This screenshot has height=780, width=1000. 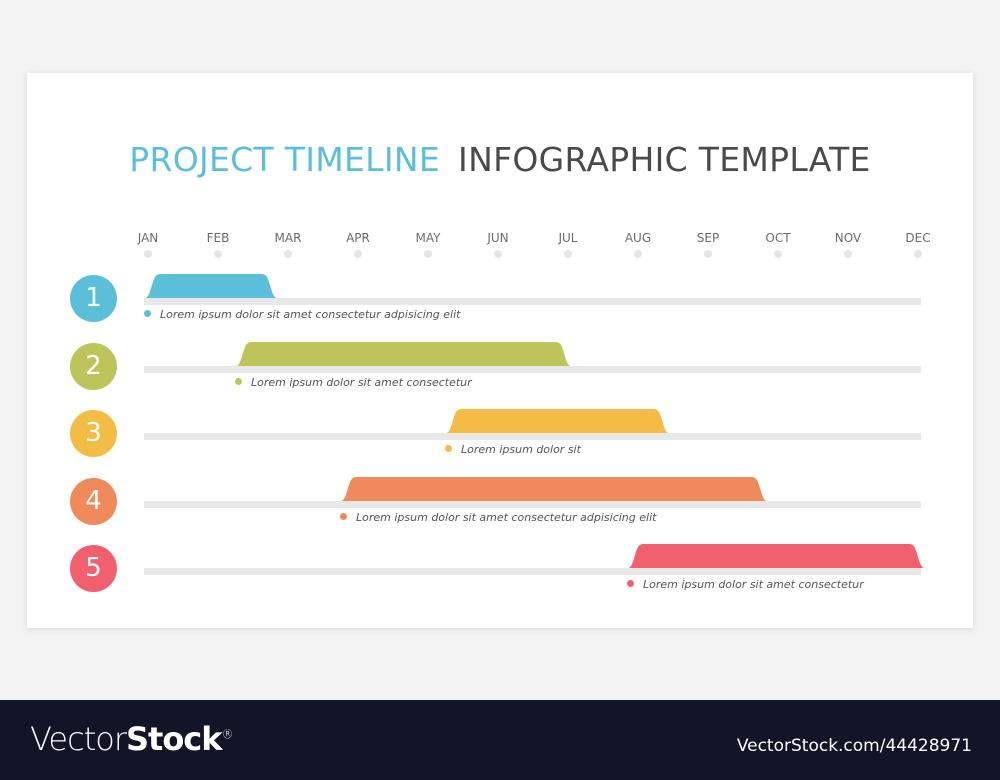 What do you see at coordinates (218, 238) in the screenshot?
I see `month-label: FEB` at bounding box center [218, 238].